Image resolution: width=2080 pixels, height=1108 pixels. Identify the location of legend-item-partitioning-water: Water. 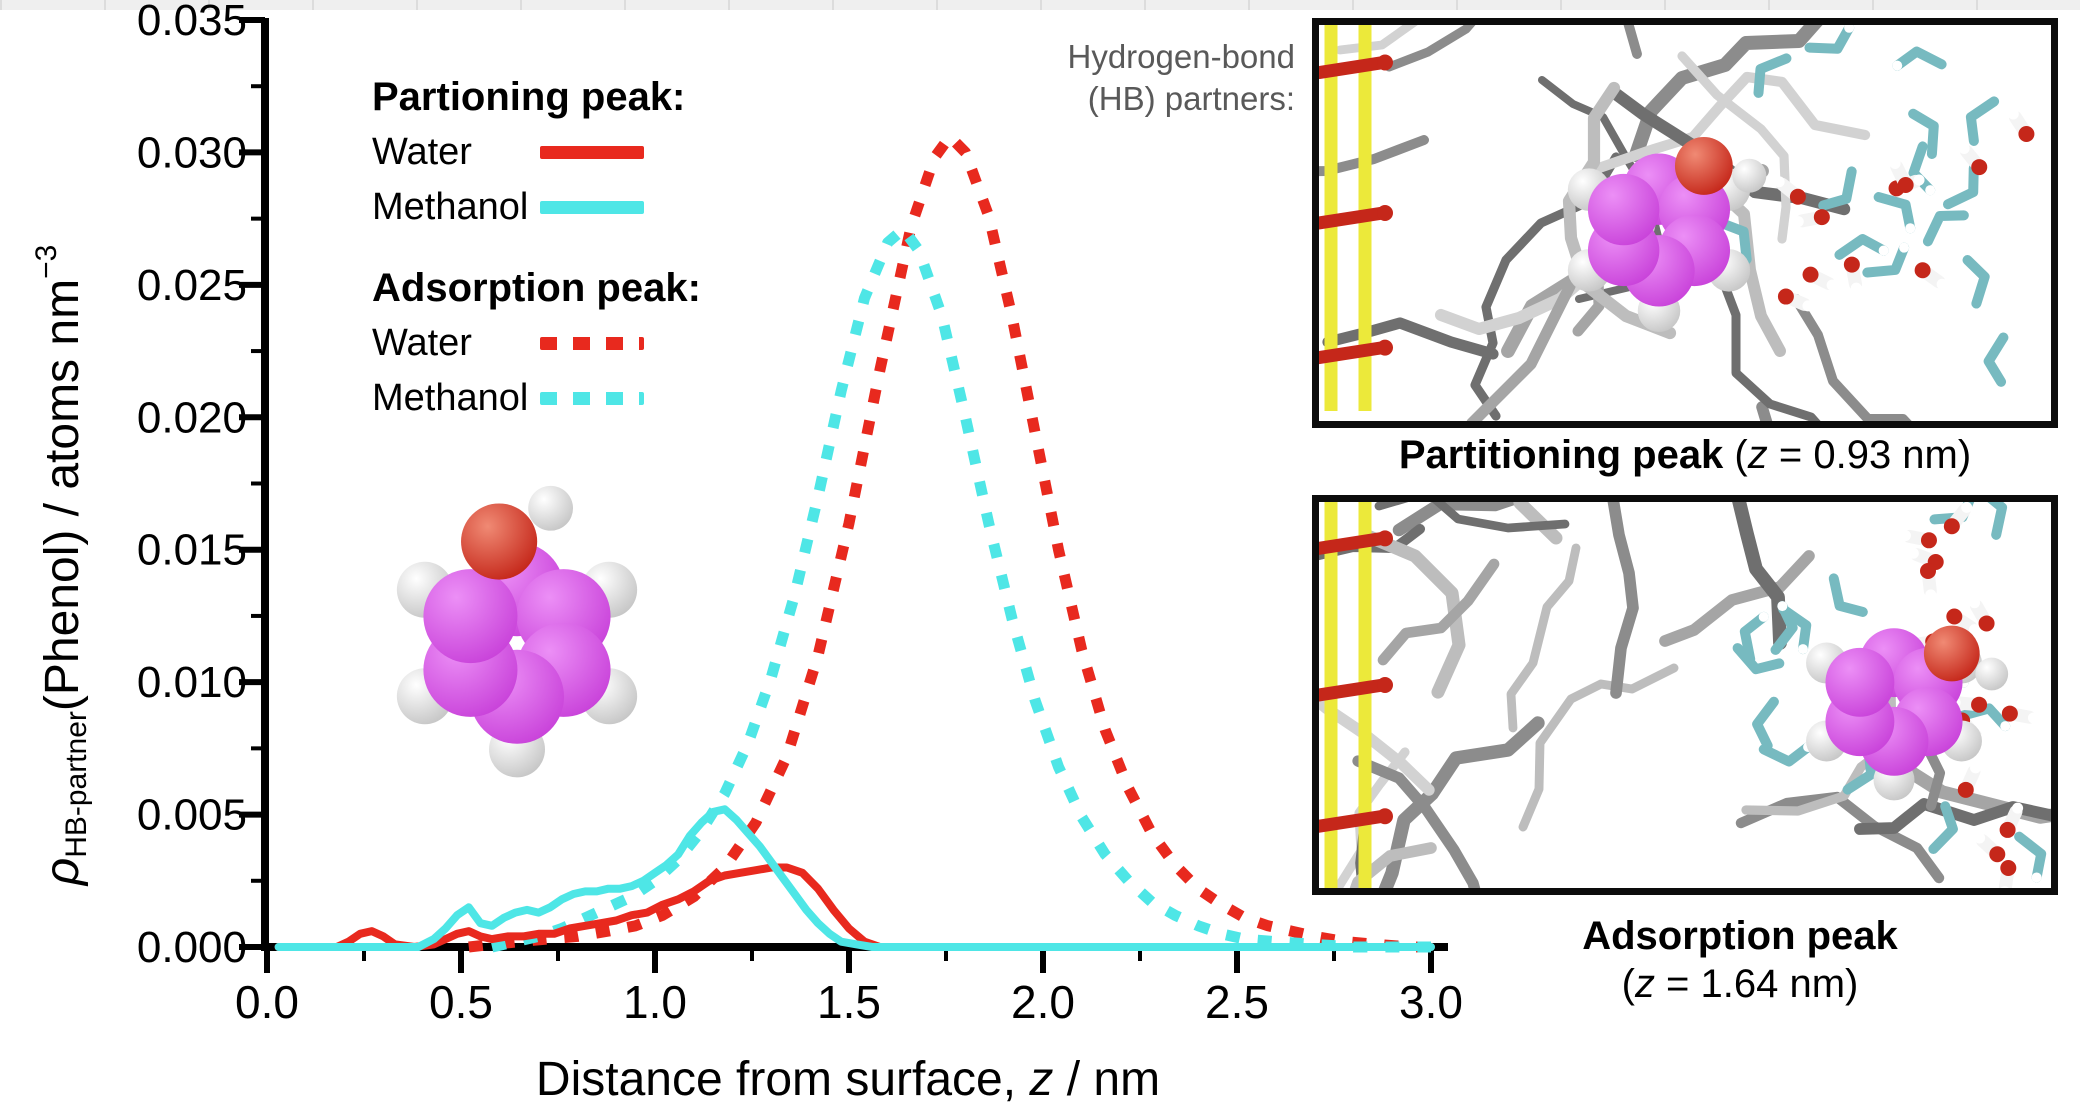
(536, 152).